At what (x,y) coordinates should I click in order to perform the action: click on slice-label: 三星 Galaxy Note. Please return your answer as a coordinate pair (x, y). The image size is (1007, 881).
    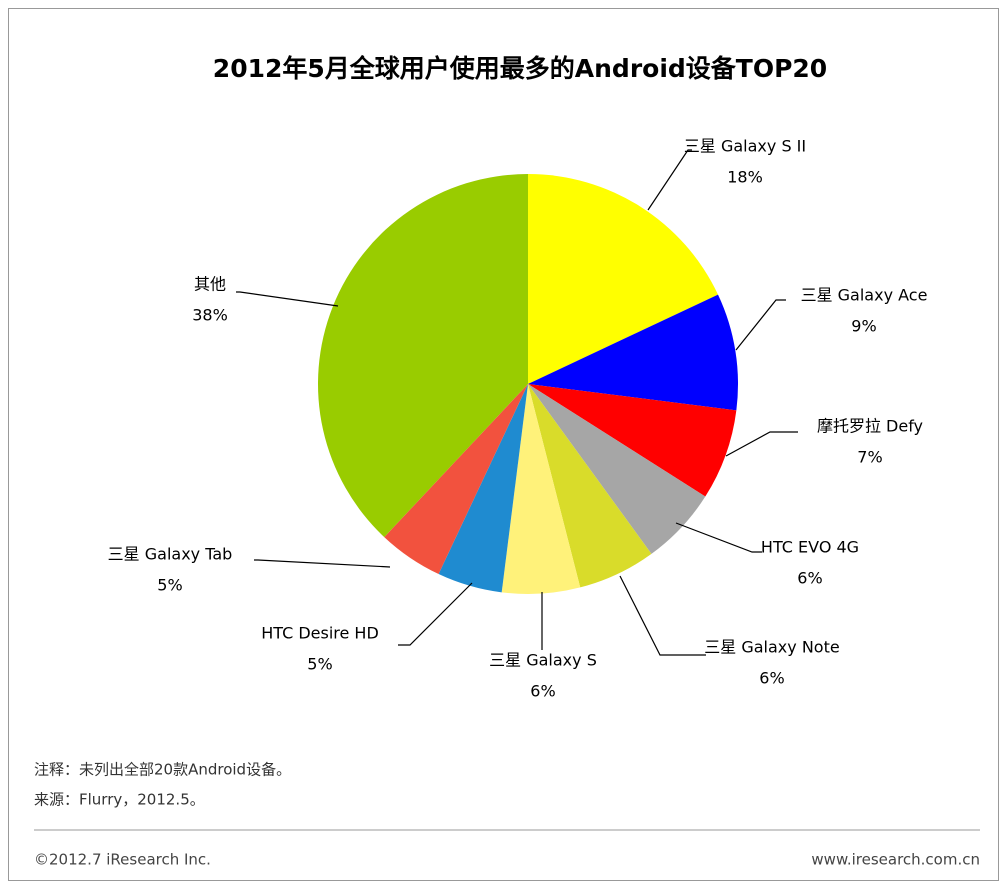
    Looking at the image, I should click on (771, 647).